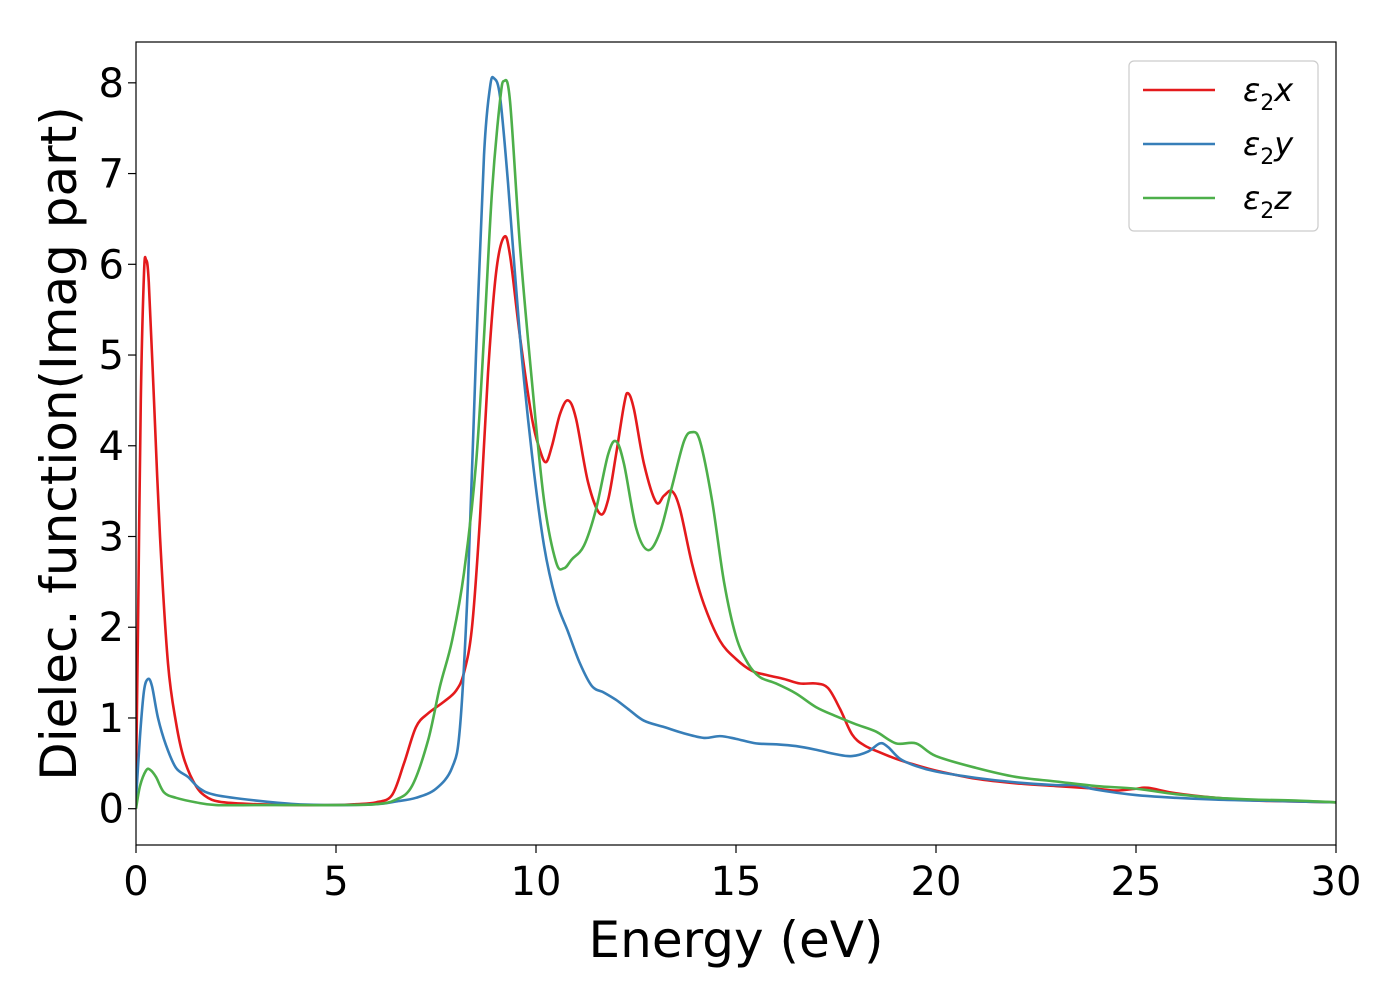  Describe the element at coordinates (335, 882) in the screenshot. I see `x-tick-label: 5` at that location.